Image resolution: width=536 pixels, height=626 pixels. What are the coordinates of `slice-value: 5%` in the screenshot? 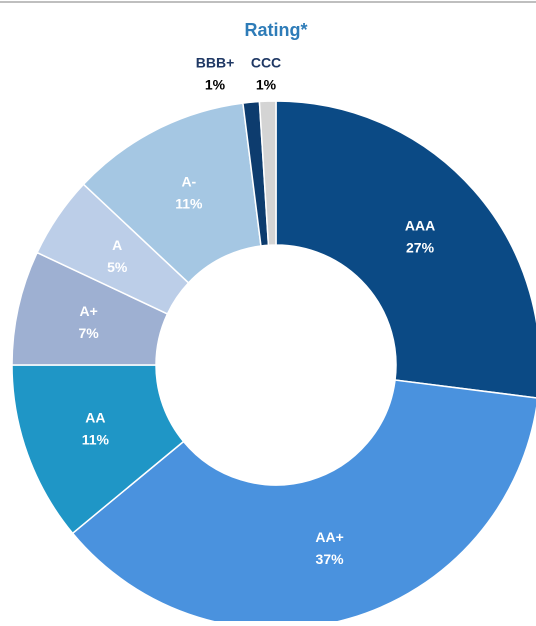 It's located at (117, 267).